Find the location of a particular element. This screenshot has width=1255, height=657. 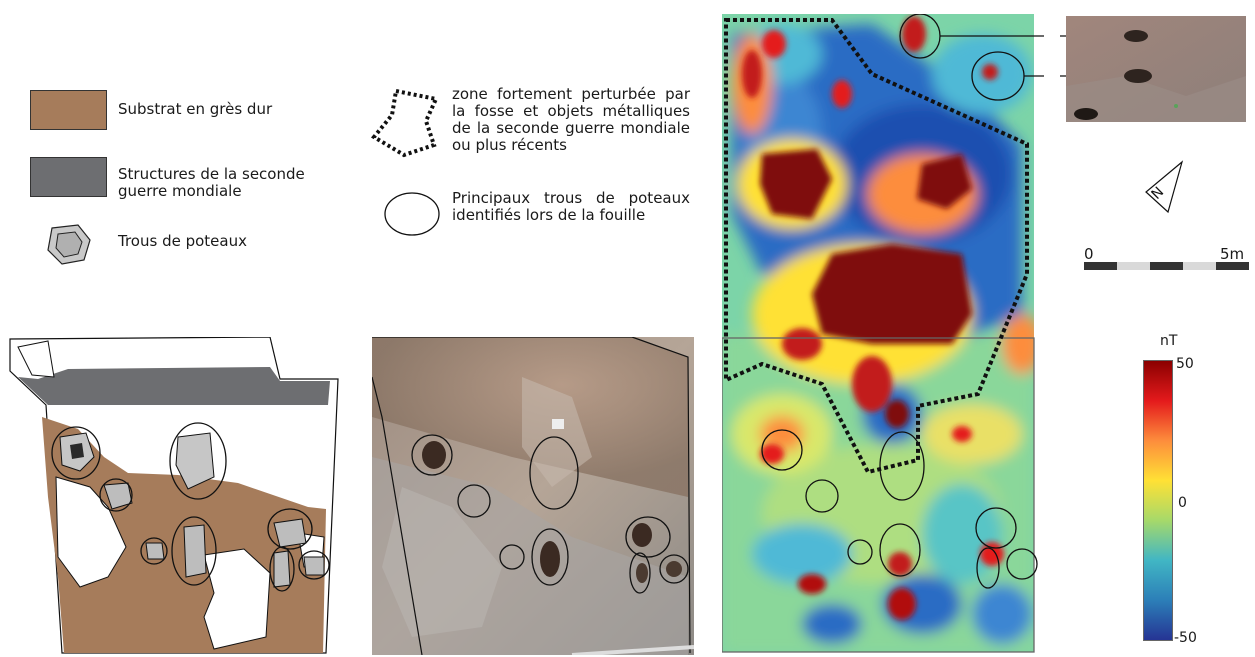

legend-ww2 is located at coordinates (68, 177).